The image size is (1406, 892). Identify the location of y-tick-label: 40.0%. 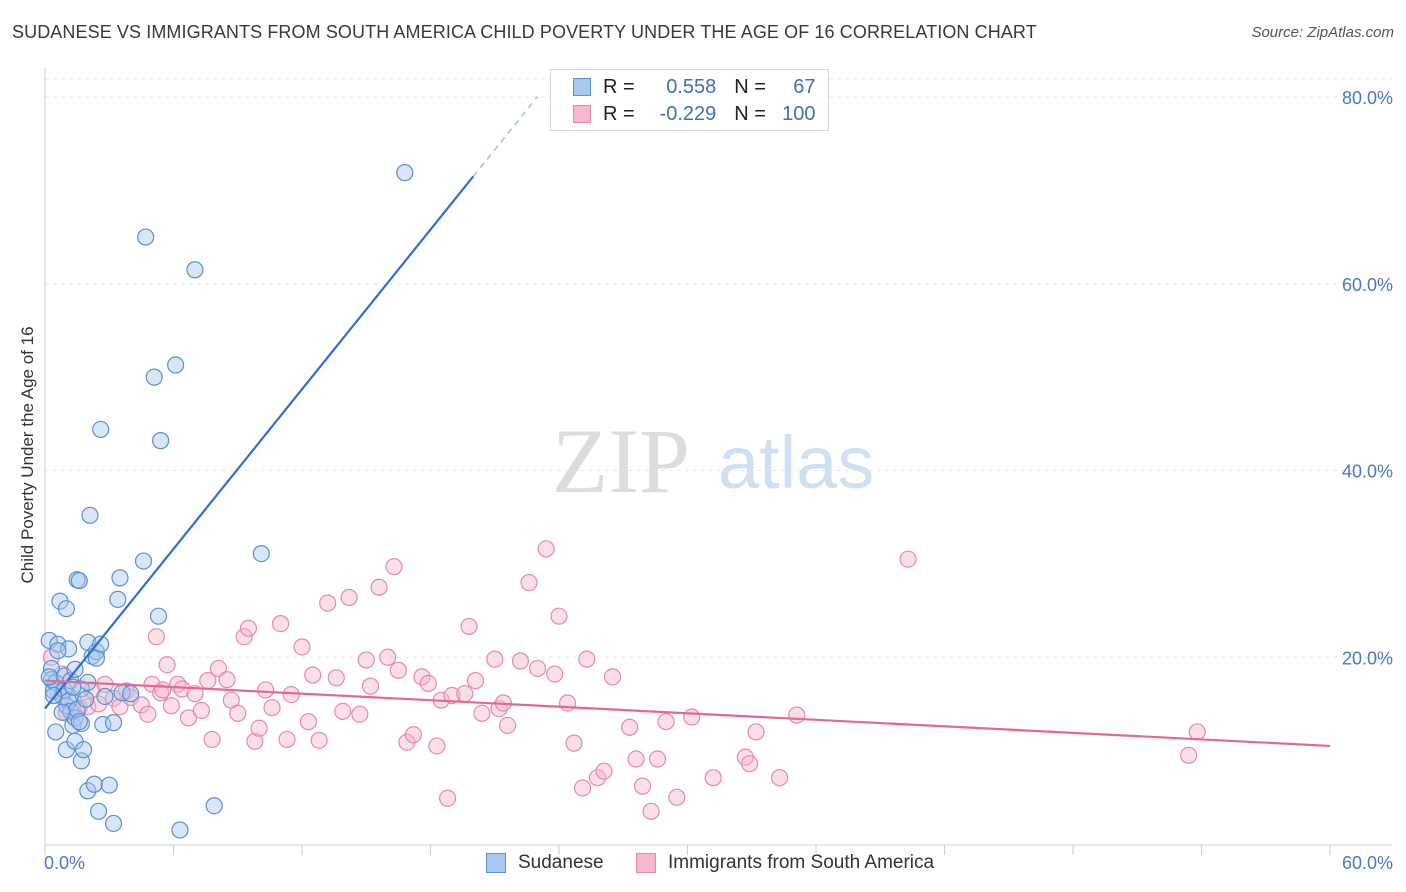
(1367, 472).